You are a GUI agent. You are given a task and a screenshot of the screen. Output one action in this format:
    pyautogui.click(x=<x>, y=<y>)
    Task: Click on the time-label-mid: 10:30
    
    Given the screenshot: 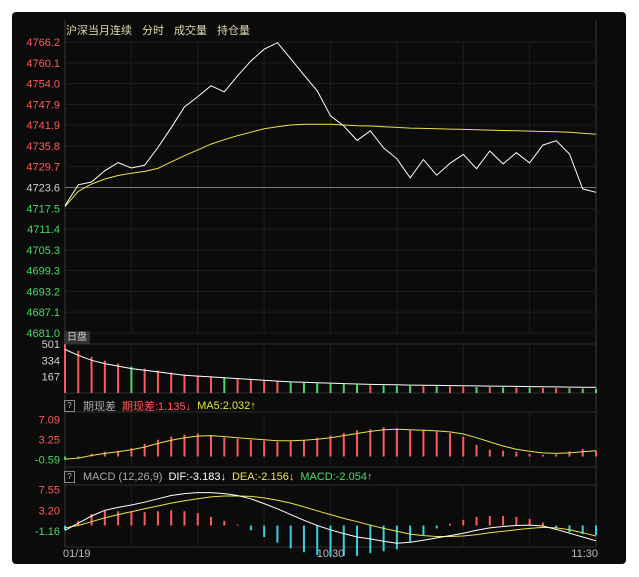 What is the action you would take?
    pyautogui.click(x=331, y=554)
    